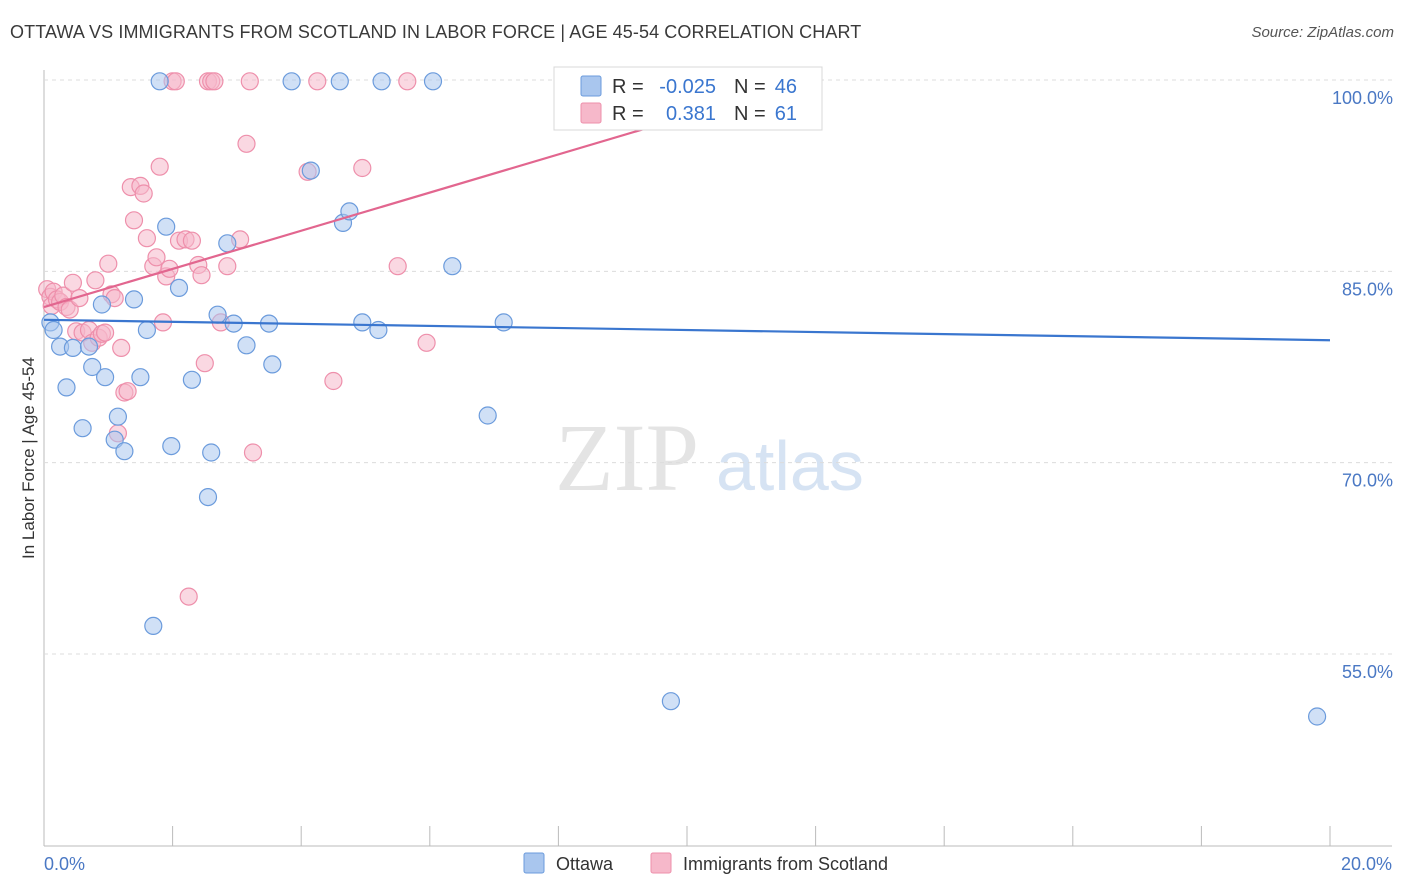 This screenshot has width=1406, height=892. Describe the element at coordinates (1366, 864) in the screenshot. I see `x-tick-label-right: 20.0%` at that location.